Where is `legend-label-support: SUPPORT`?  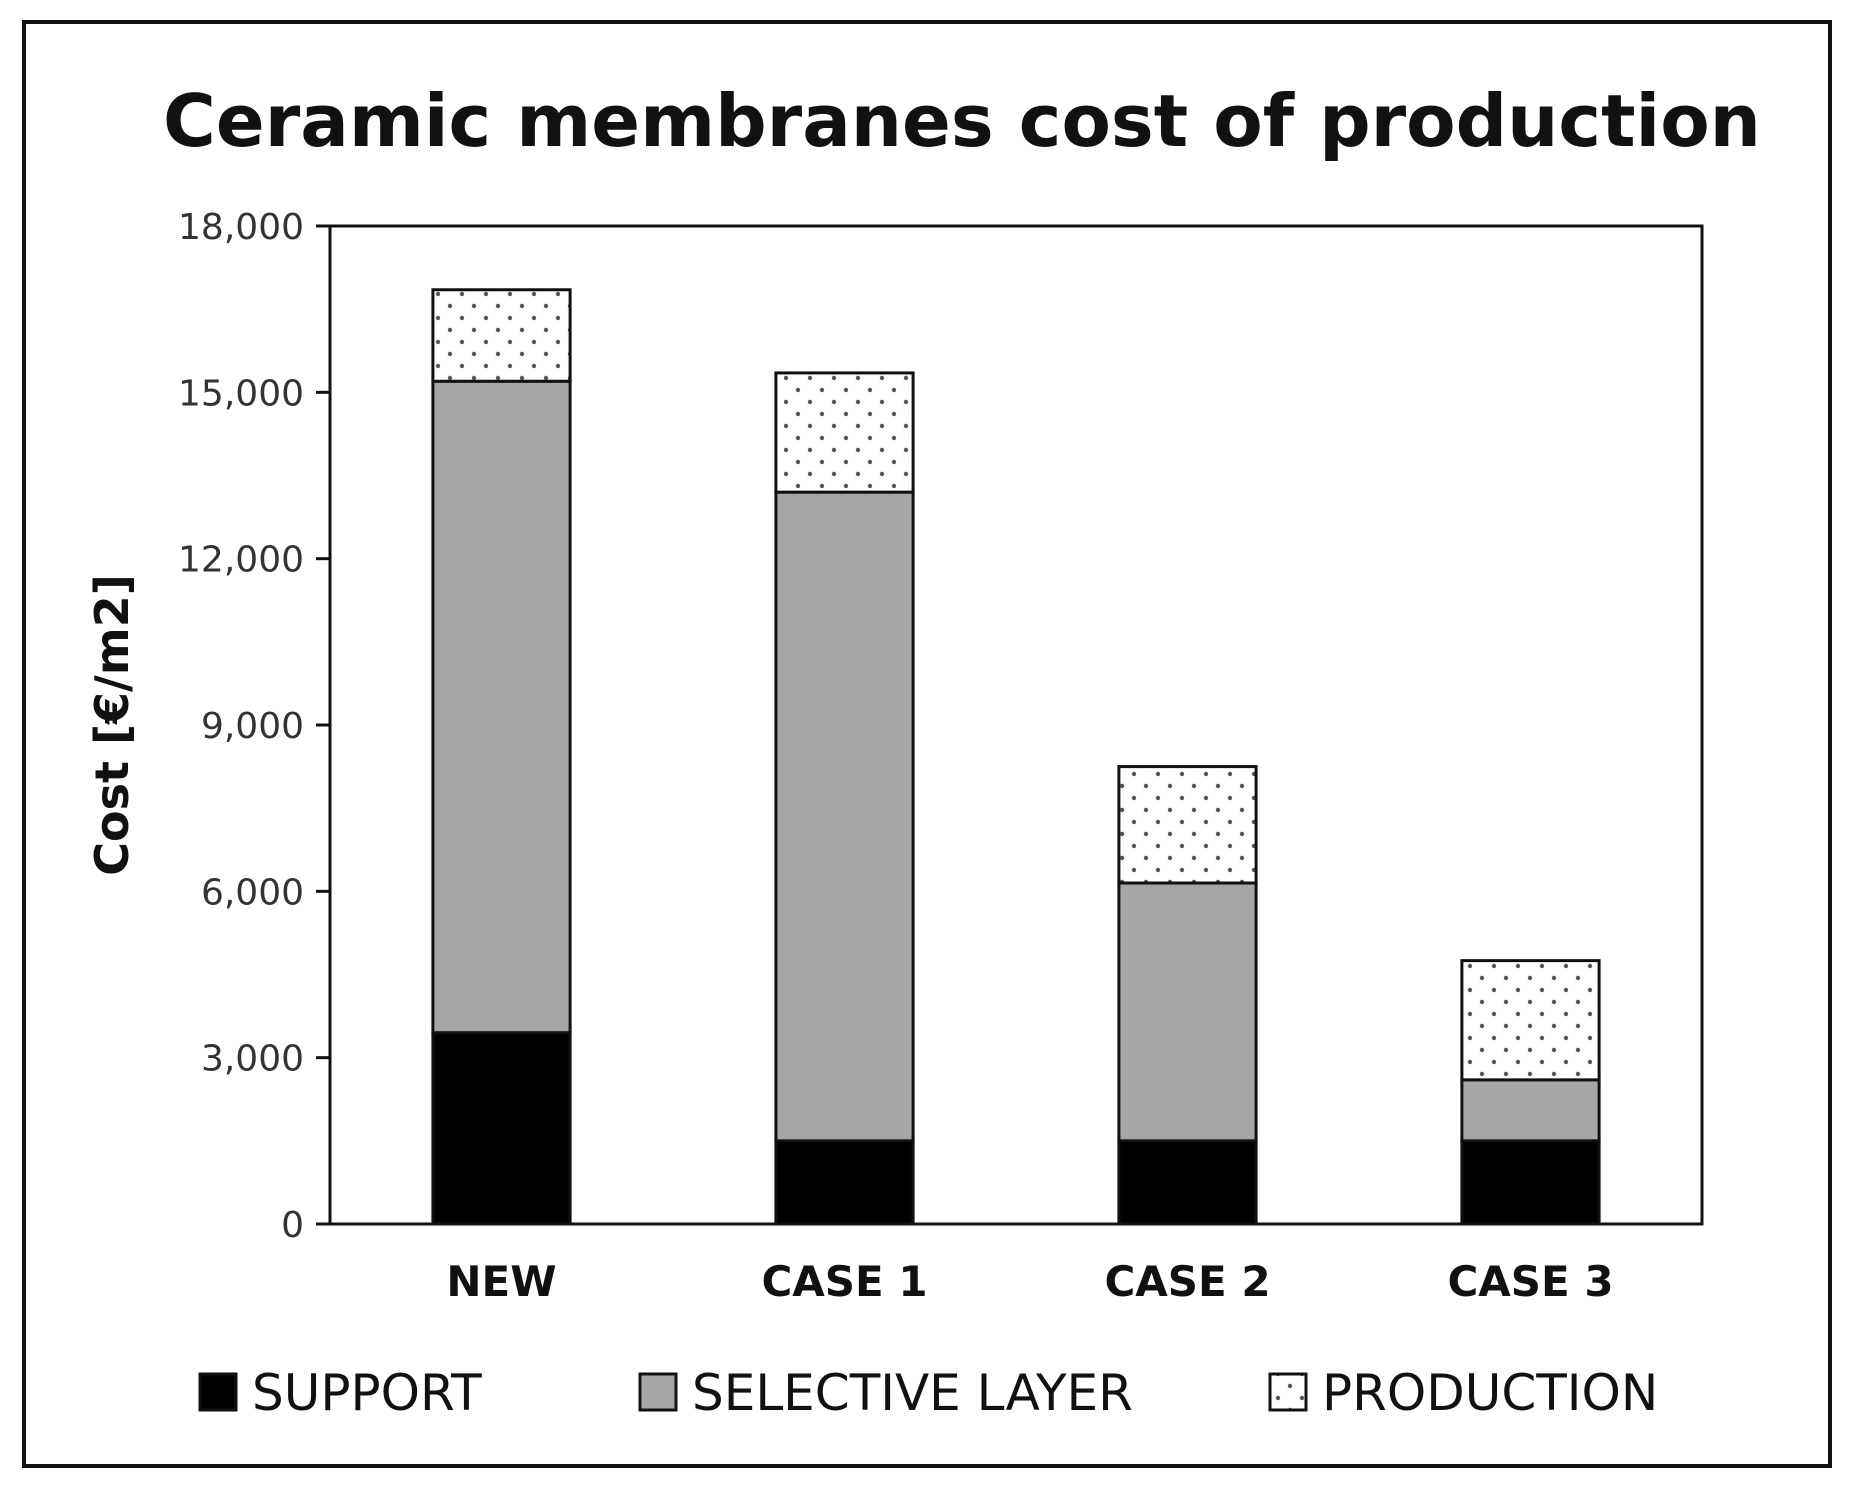 legend-label-support: SUPPORT is located at coordinates (367, 1393).